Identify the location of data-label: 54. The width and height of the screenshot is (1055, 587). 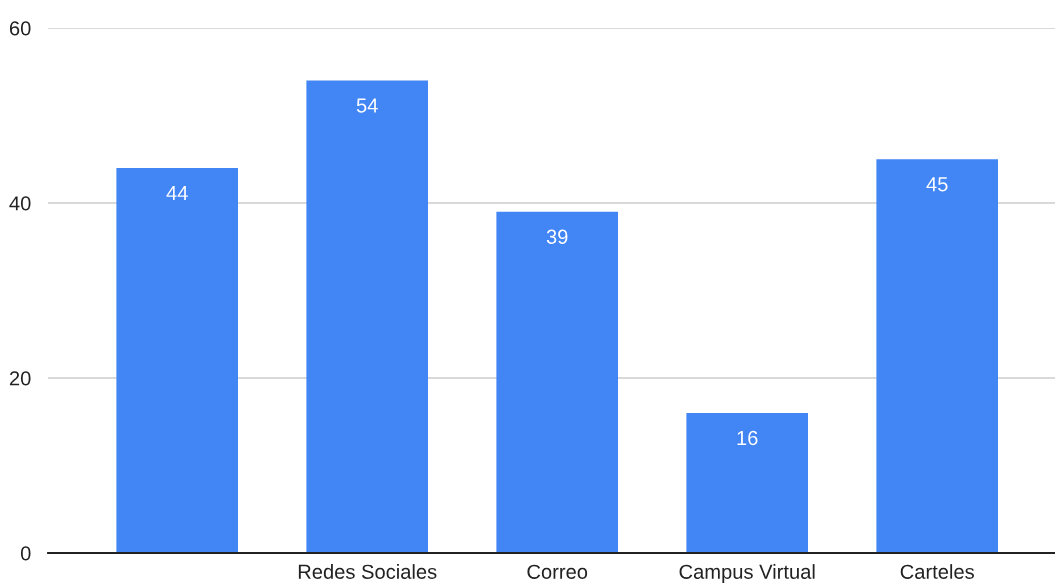
(367, 105).